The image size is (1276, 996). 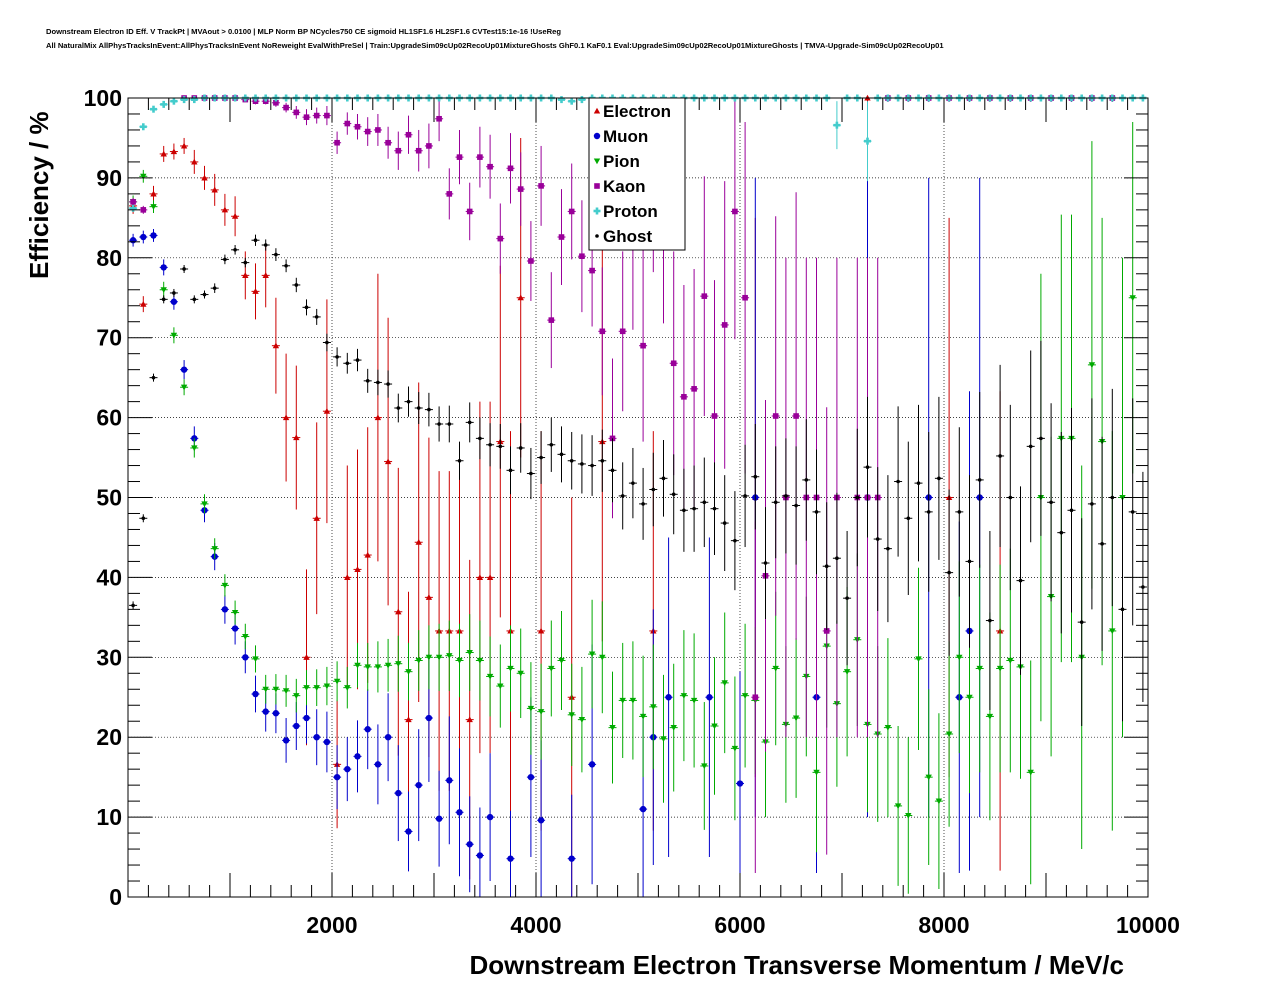 What do you see at coordinates (109, 418) in the screenshot?
I see `y-tick-label: 60` at bounding box center [109, 418].